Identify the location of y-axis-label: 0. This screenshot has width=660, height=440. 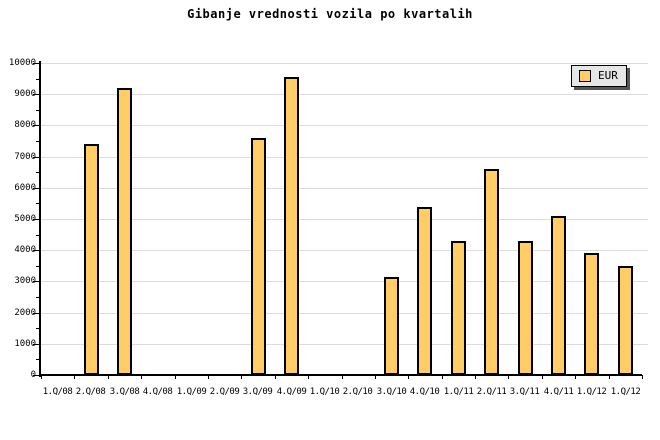
(33, 375).